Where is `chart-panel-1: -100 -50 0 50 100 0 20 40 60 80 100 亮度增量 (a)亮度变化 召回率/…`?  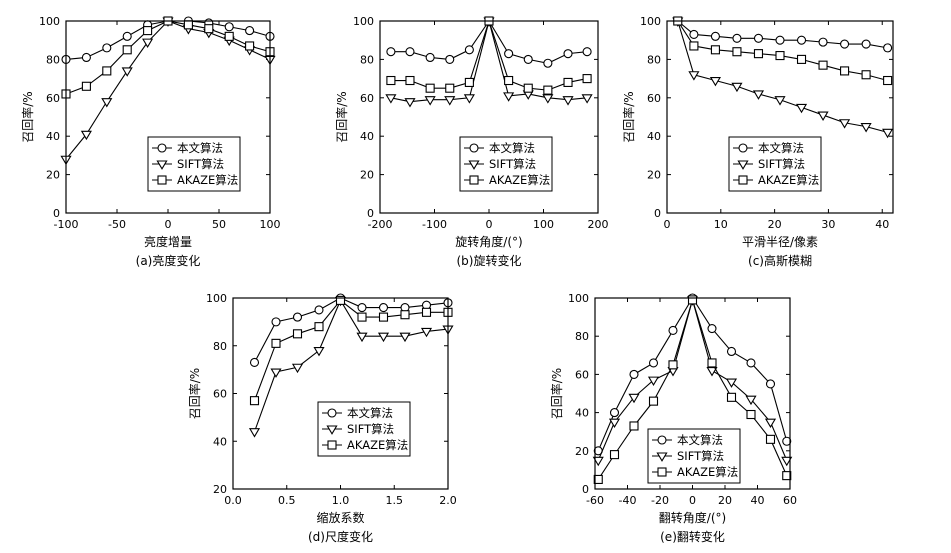 chart-panel-1: -100 -50 0 50 100 0 20 40 60 80 100 亮度增量 (a)亮度变化 召回率/… is located at coordinates (150, 141).